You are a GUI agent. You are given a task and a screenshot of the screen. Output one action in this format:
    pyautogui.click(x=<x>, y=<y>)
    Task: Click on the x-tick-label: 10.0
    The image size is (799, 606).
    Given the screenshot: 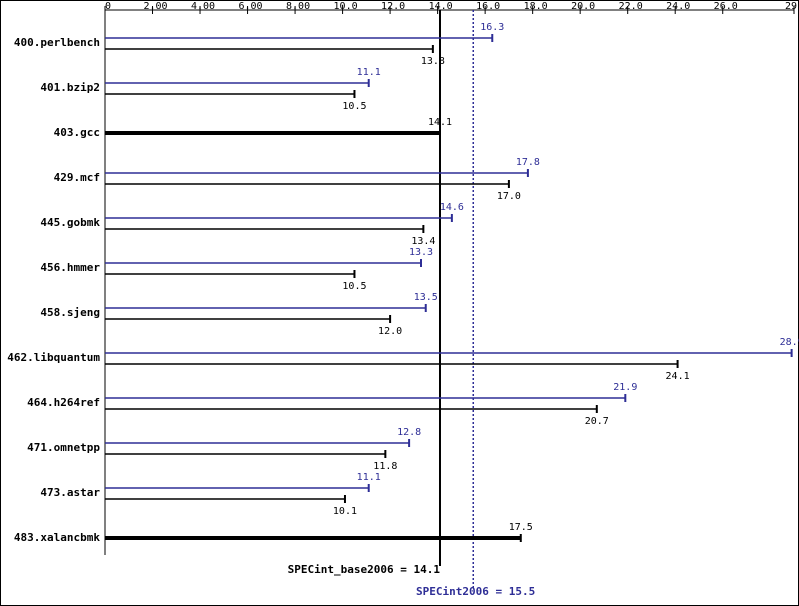 What is the action you would take?
    pyautogui.click(x=346, y=6)
    